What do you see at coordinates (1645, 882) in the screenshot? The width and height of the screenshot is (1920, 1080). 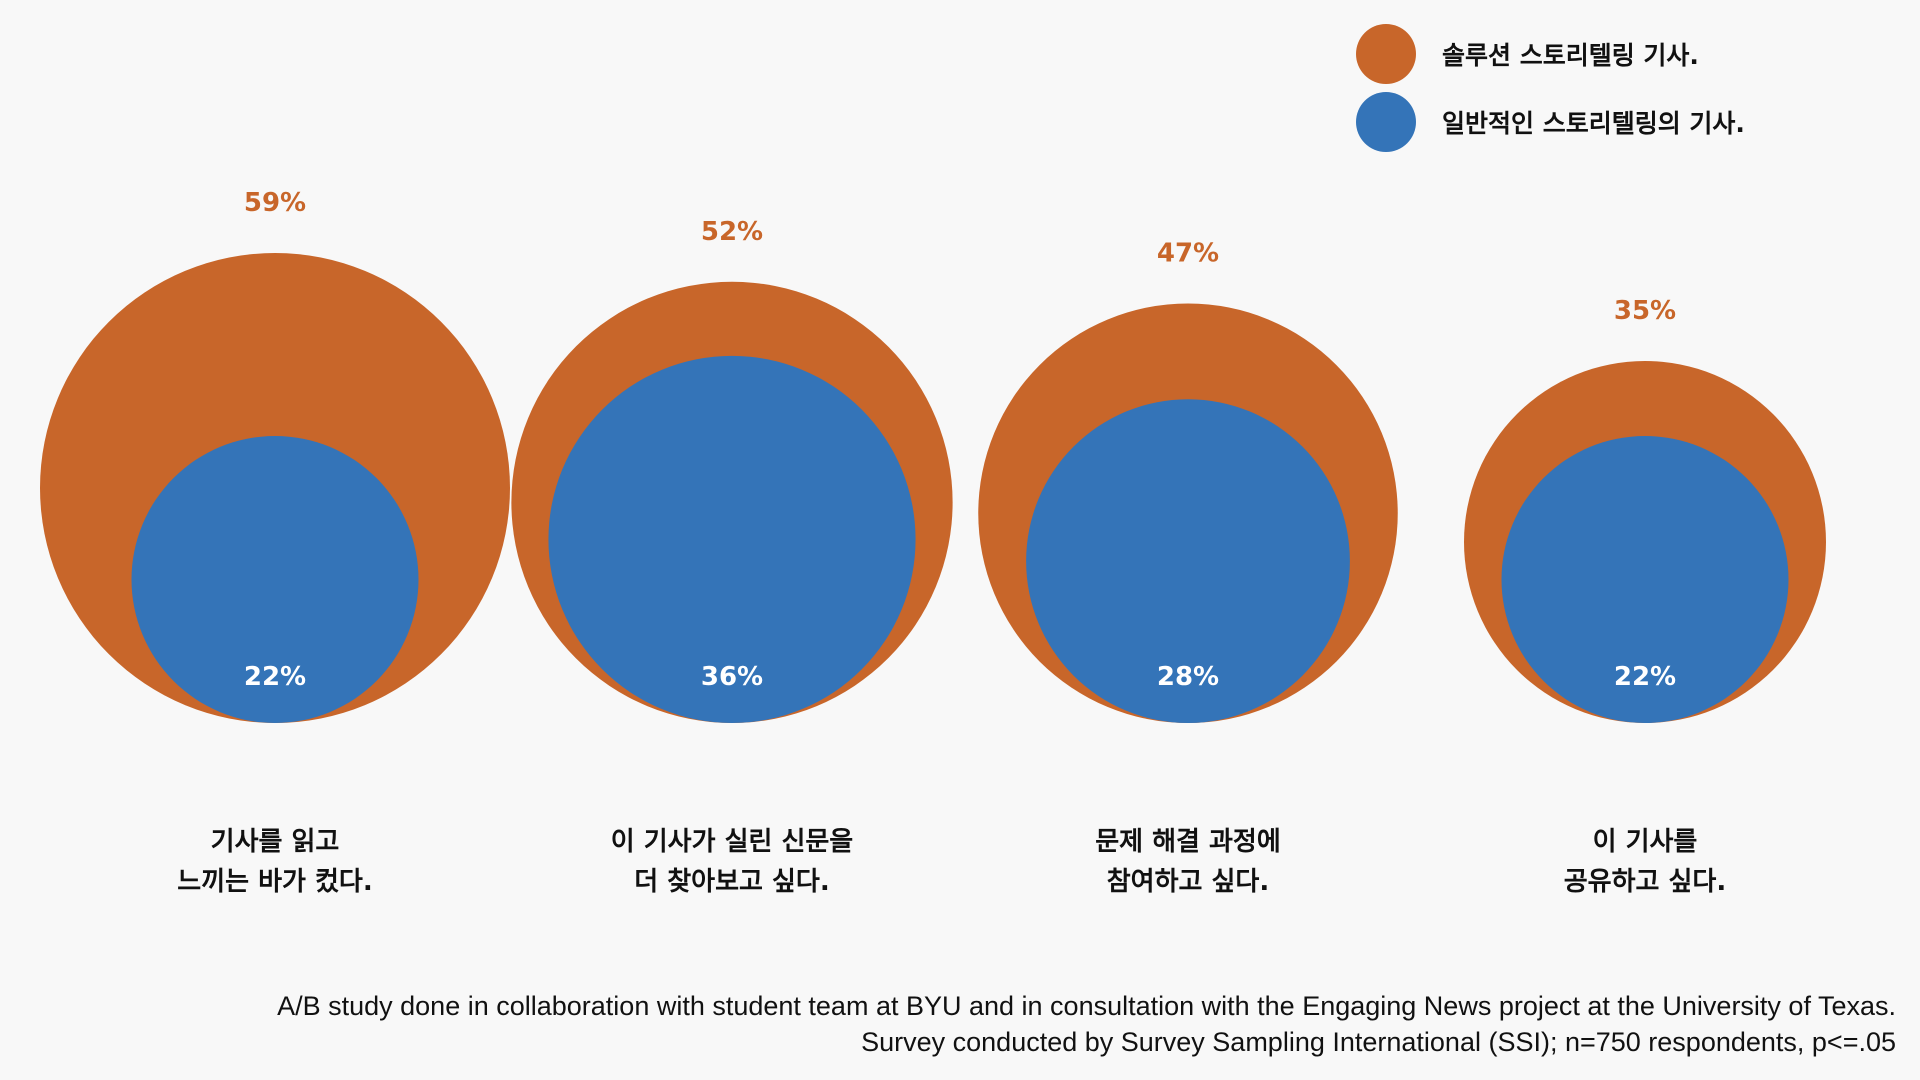 I see `category-label-4-line-2: 공유하고 싶다.` at bounding box center [1645, 882].